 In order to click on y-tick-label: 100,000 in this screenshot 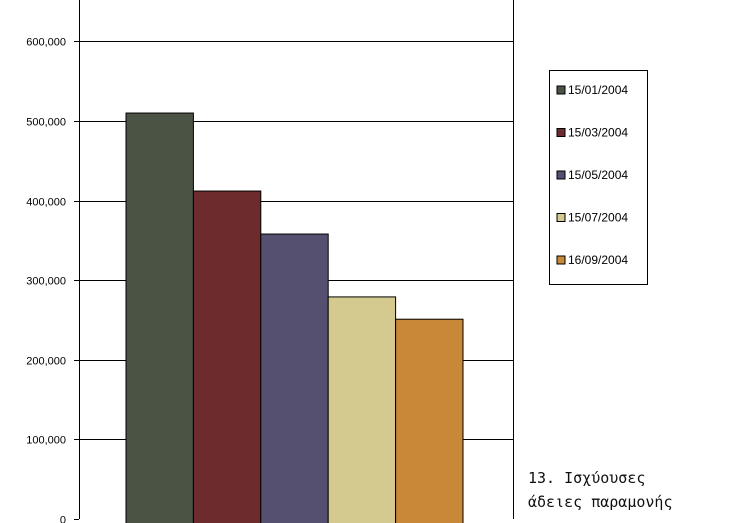, I will do `click(46, 441)`.